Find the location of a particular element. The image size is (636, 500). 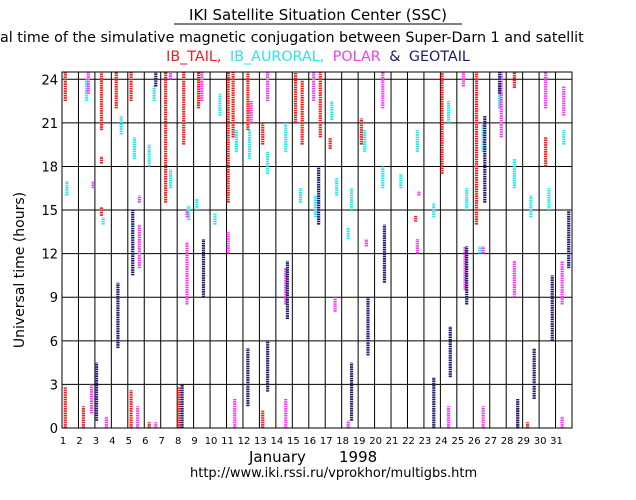

y-tick-label: 15 is located at coordinates (49, 211).